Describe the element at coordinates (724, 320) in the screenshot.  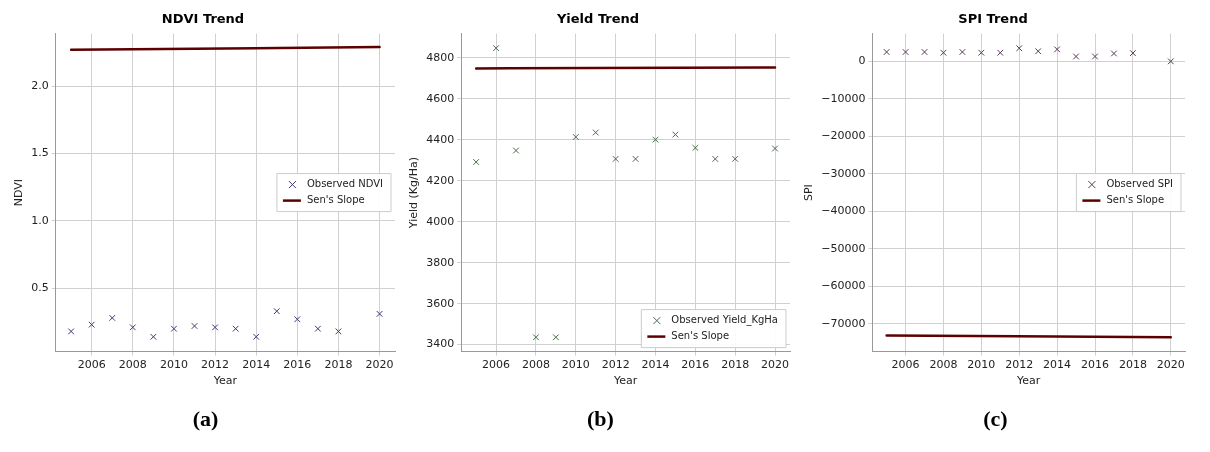
I see `legend-label: Observed Yield_KgHa` at that location.